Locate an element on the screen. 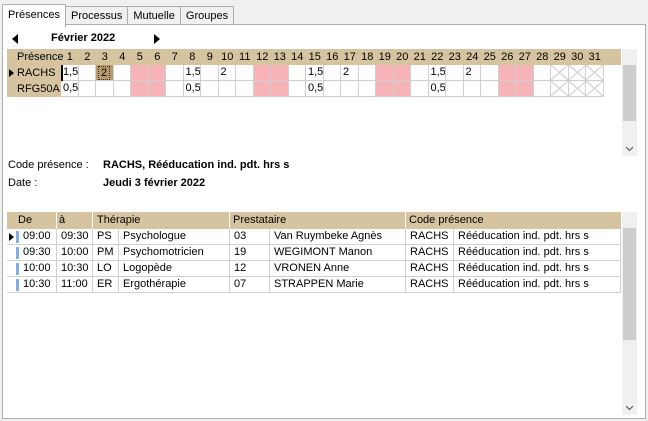 The height and width of the screenshot is (421, 648). day-header: 2 is located at coordinates (87, 57).